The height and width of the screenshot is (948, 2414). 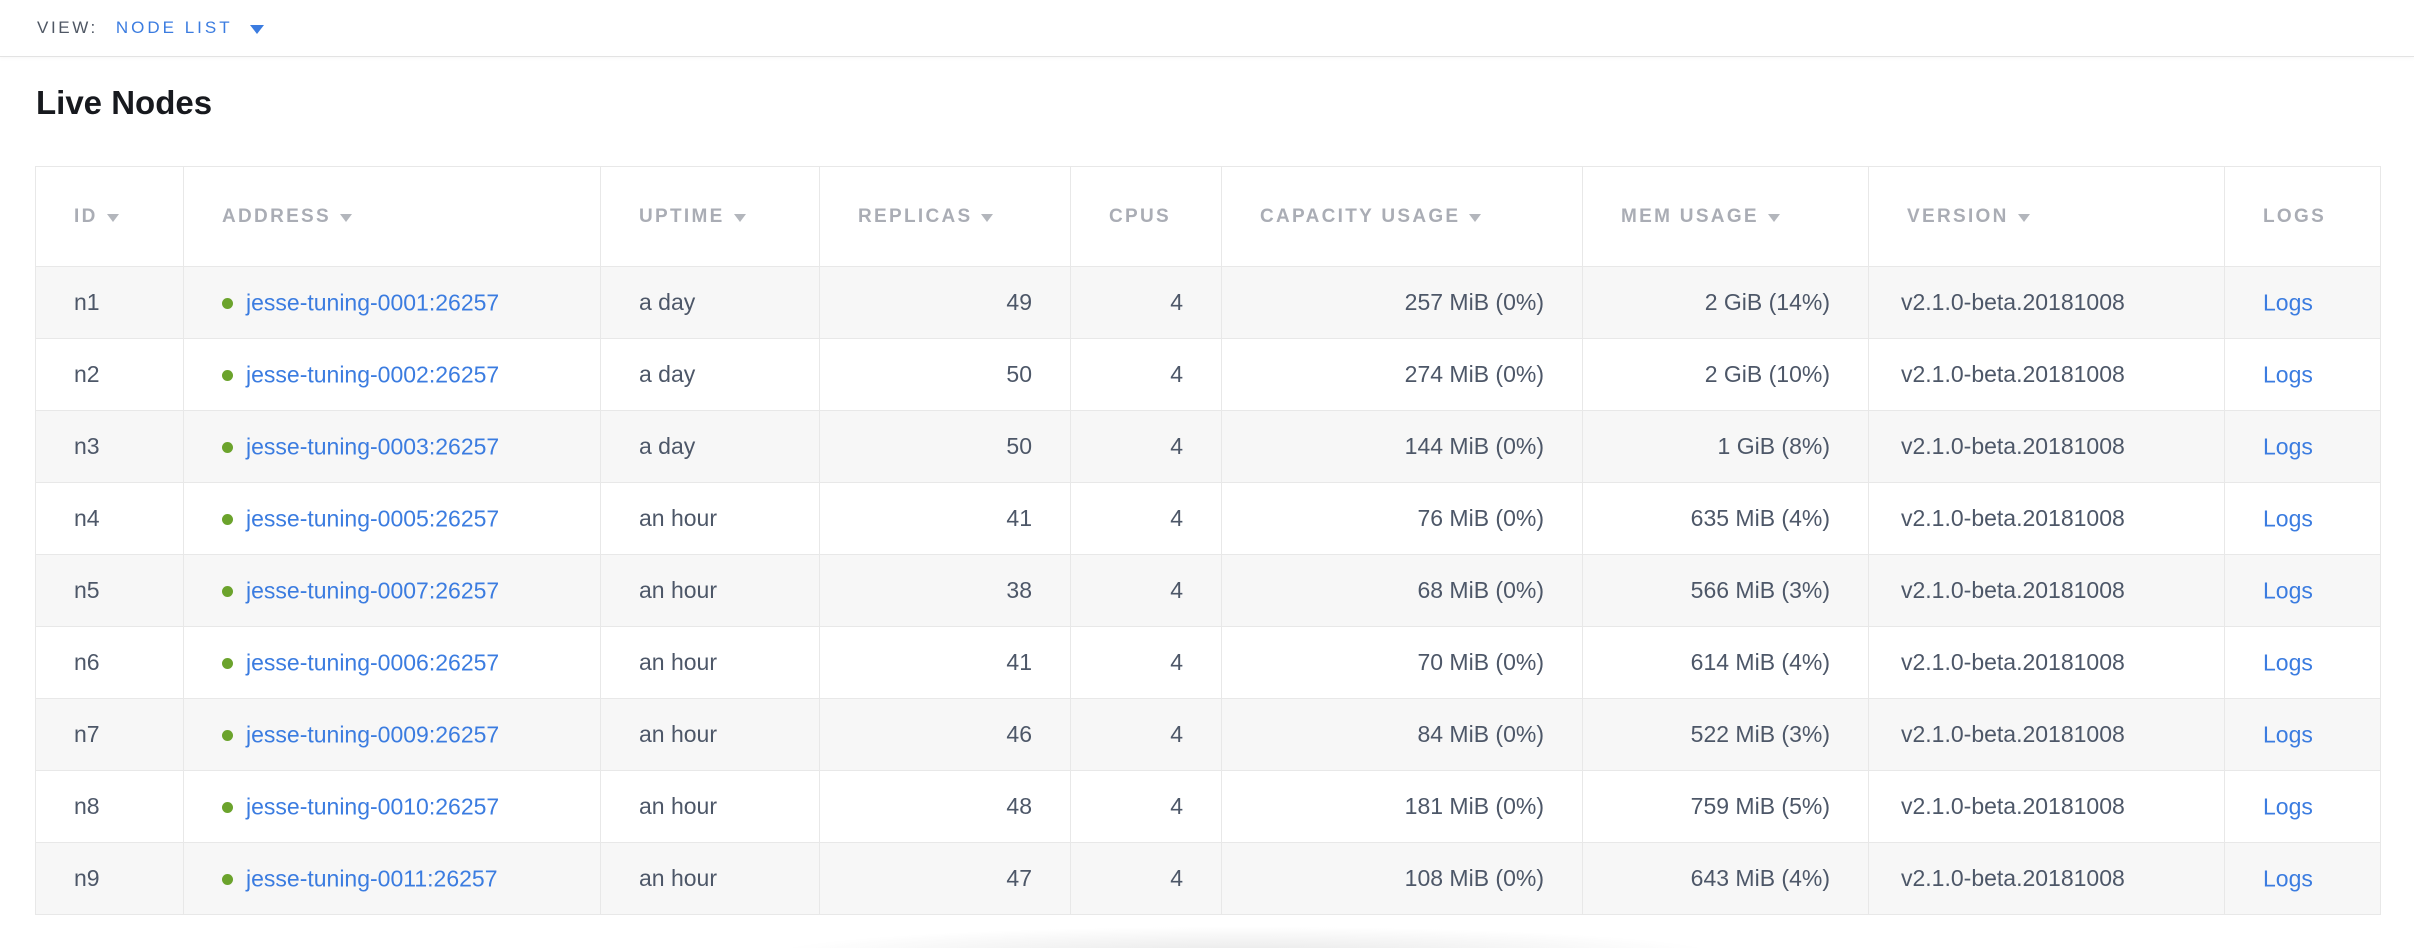 What do you see at coordinates (2295, 216) in the screenshot?
I see `column-header-label: LOGS` at bounding box center [2295, 216].